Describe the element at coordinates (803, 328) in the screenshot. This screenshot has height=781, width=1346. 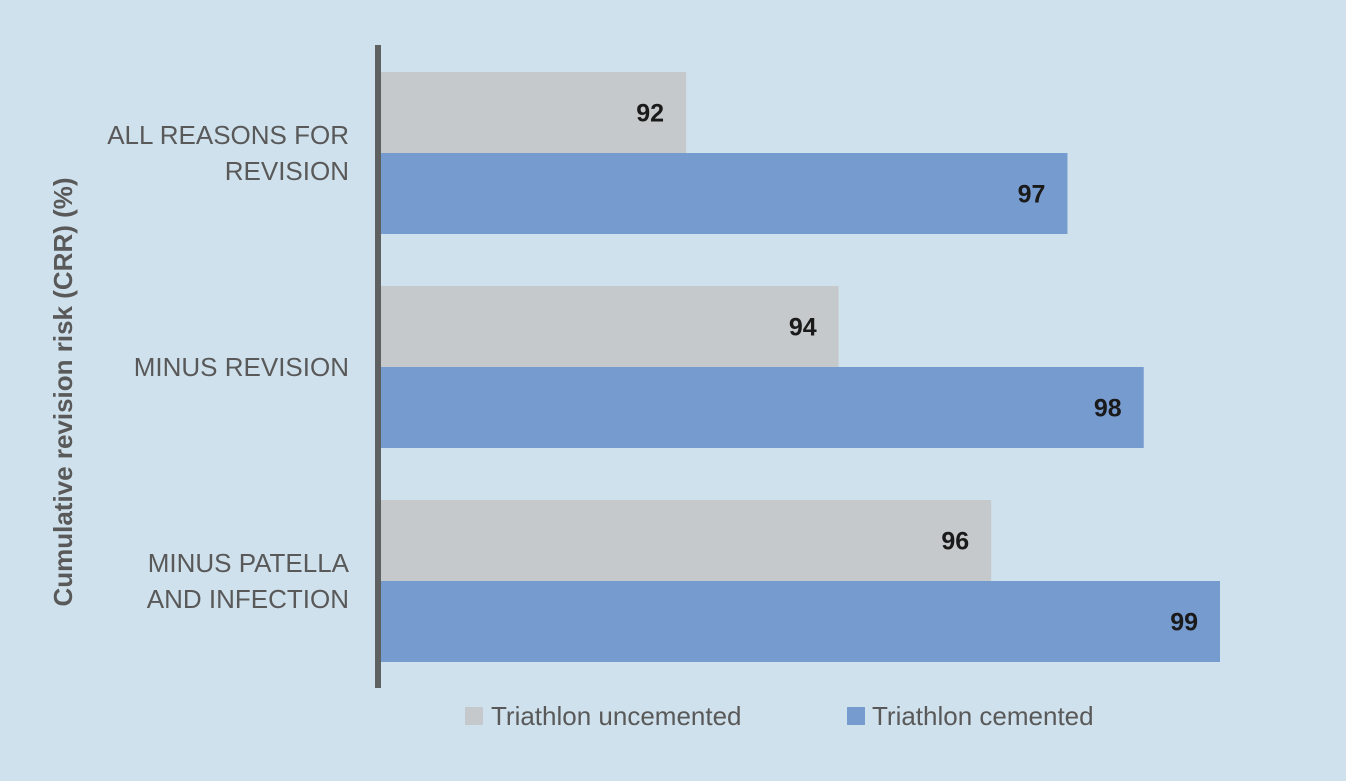
I see `data-label-uncemented-1: 94` at that location.